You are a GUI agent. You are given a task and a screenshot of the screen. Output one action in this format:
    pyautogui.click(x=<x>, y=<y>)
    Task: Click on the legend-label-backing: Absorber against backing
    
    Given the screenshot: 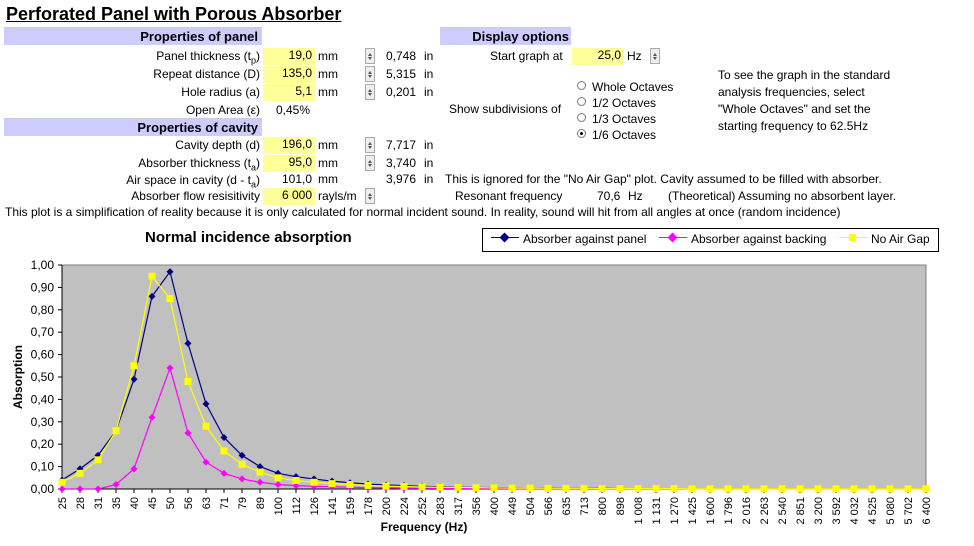 What is the action you would take?
    pyautogui.click(x=759, y=239)
    